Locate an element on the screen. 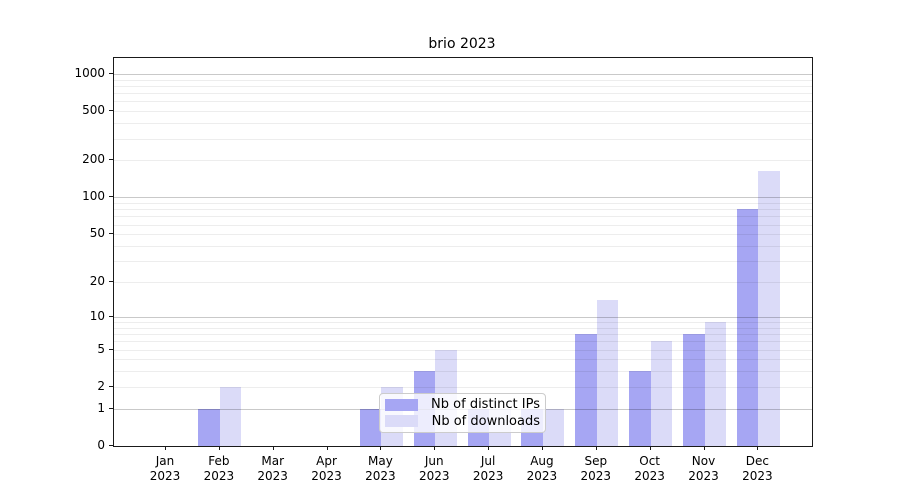  x-tick-label-sep: Sep 2023 is located at coordinates (596, 469).